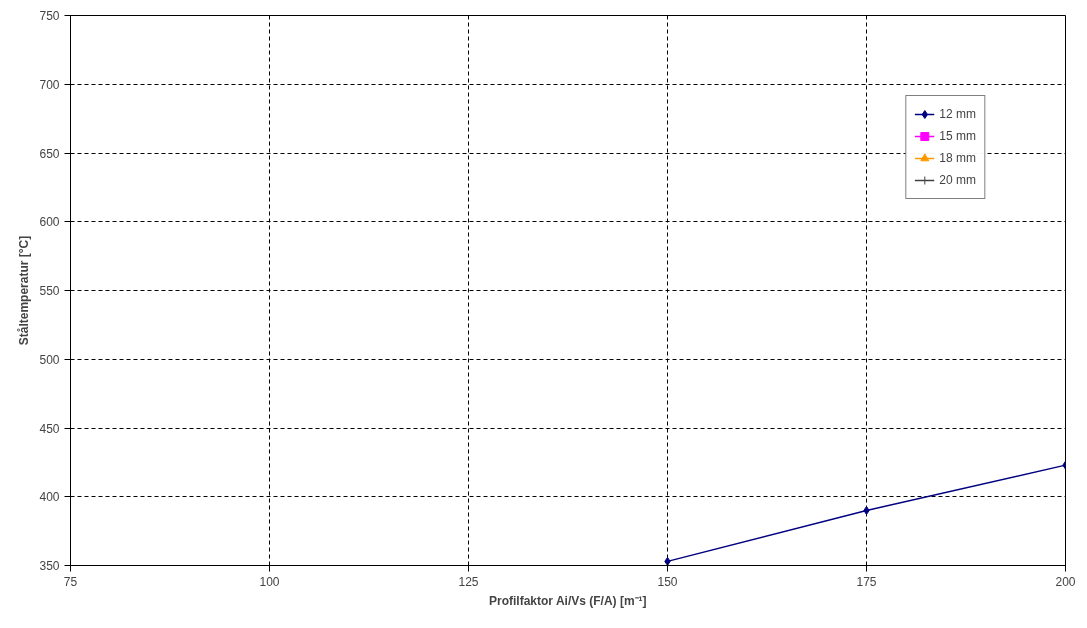 This screenshot has width=1087, height=628. I want to click on y-tick-label: 500, so click(49, 359).